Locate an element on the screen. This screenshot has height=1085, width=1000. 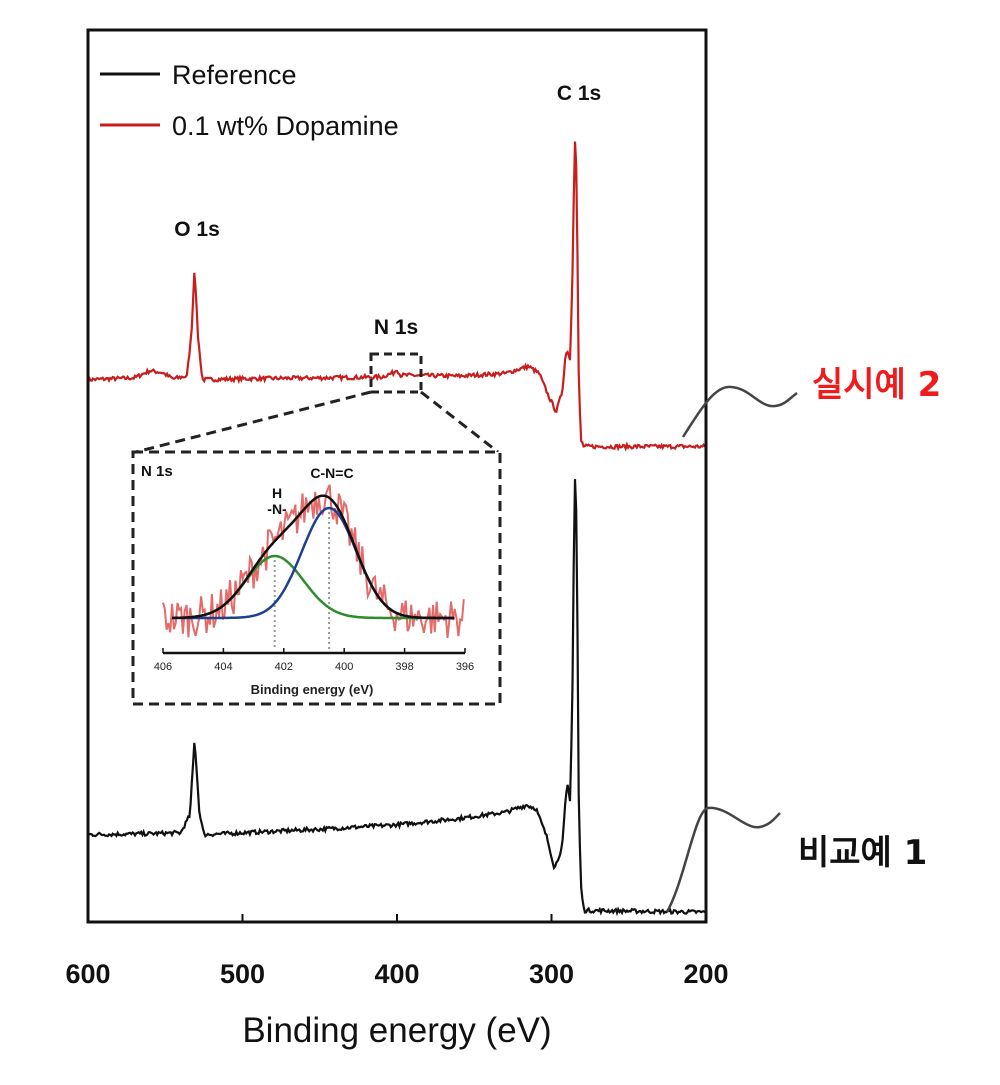
x-tick-label: 500 is located at coordinates (242, 974).